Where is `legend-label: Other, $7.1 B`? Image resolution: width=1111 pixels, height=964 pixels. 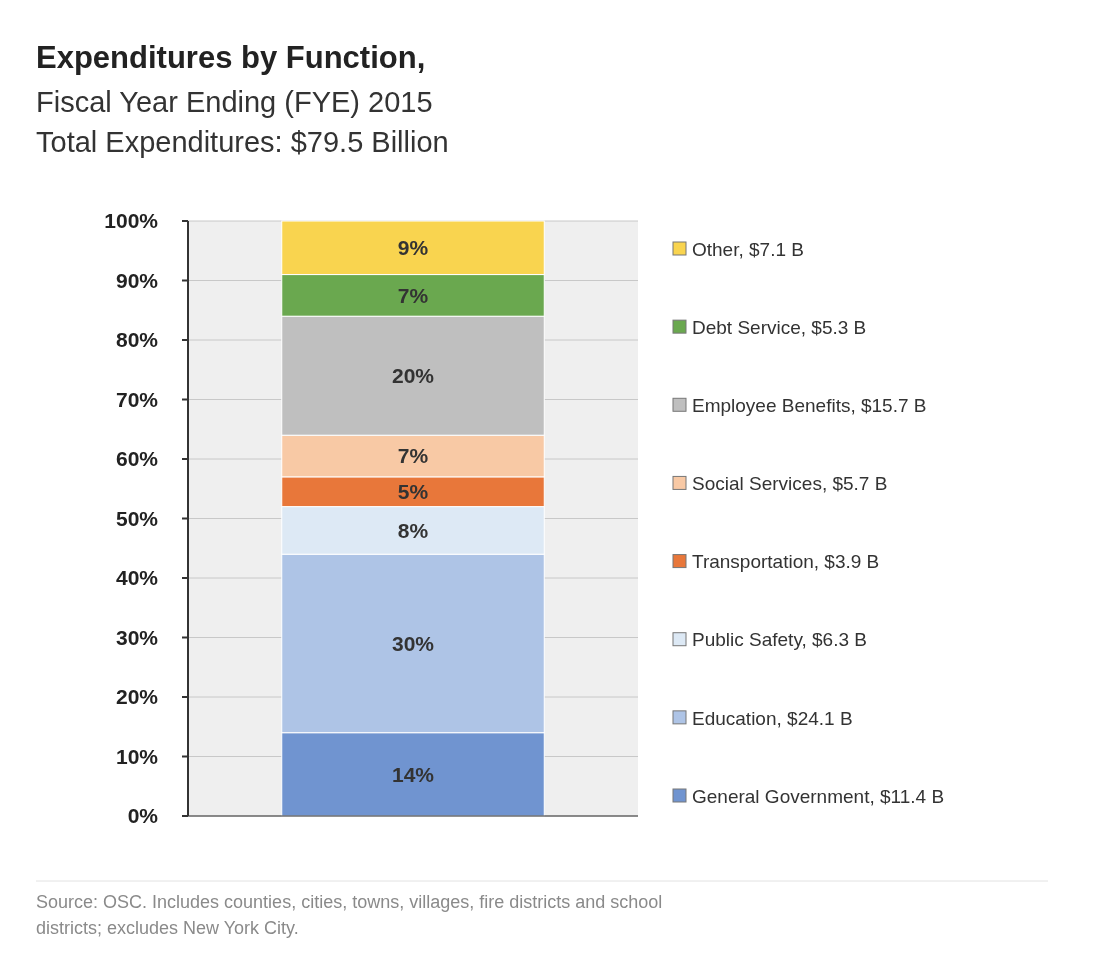
legend-label: Other, $7.1 B is located at coordinates (748, 249).